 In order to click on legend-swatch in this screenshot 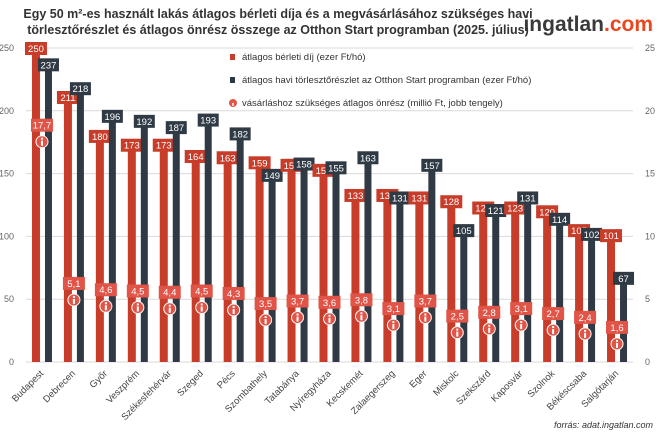, I will do `click(232, 80)`.